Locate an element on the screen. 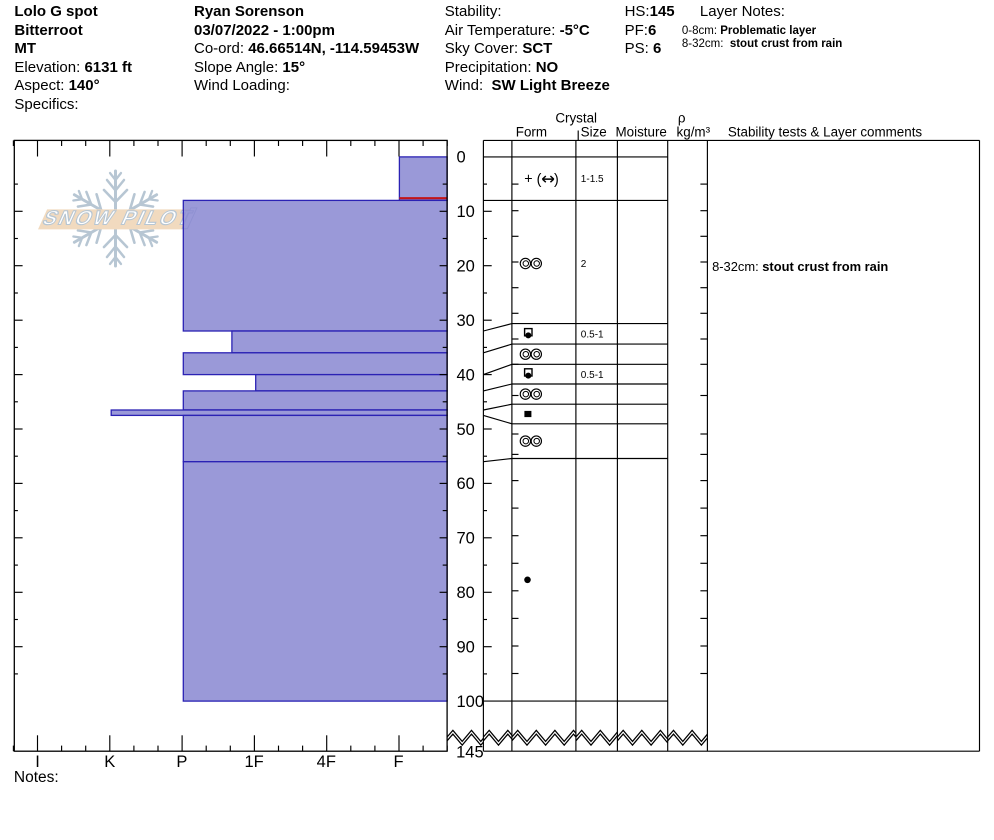  svg-text: 30 is located at coordinates (466, 321).